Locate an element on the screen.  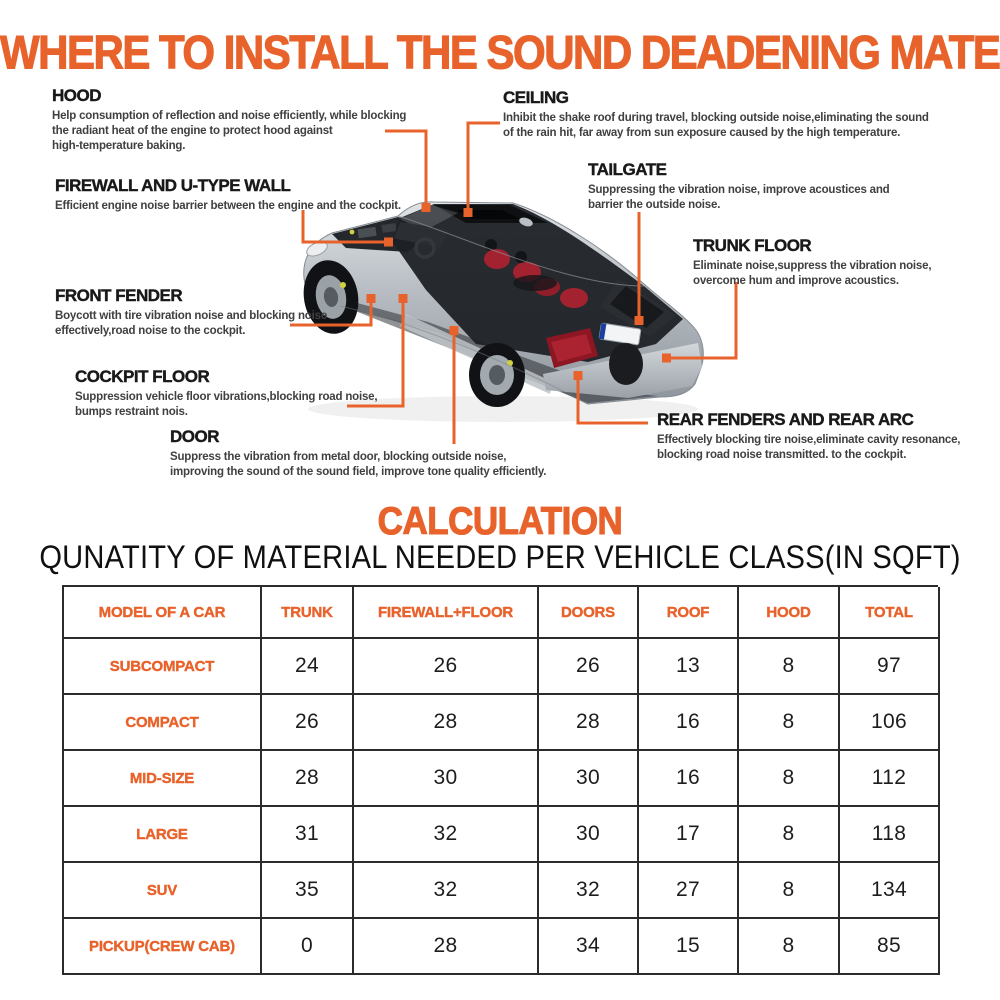
table-cell: 17 is located at coordinates (689, 835).